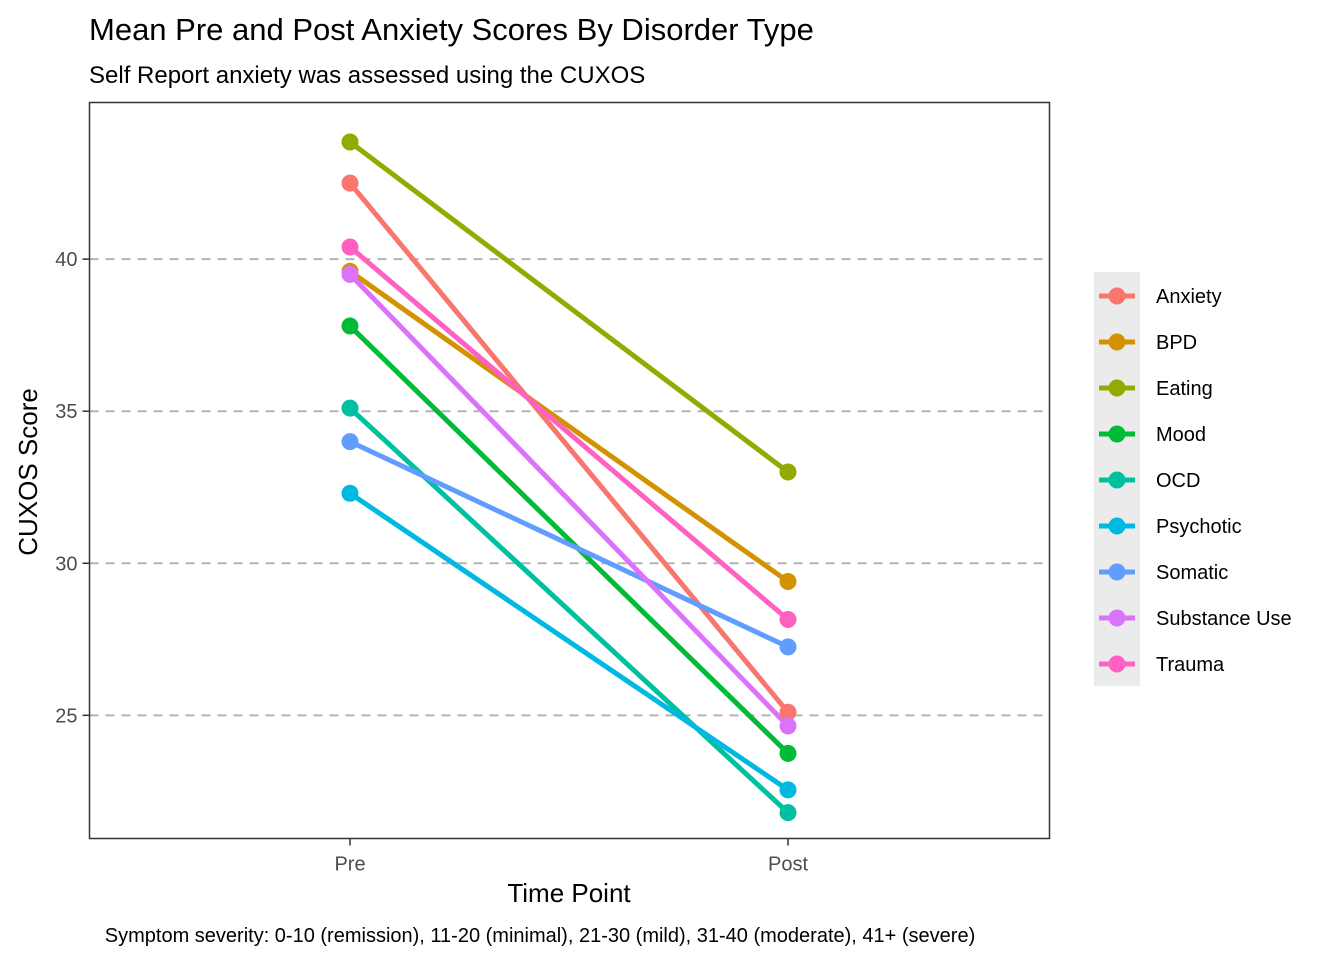  Describe the element at coordinates (66, 260) in the screenshot. I see `y-tick-label: 40` at that location.